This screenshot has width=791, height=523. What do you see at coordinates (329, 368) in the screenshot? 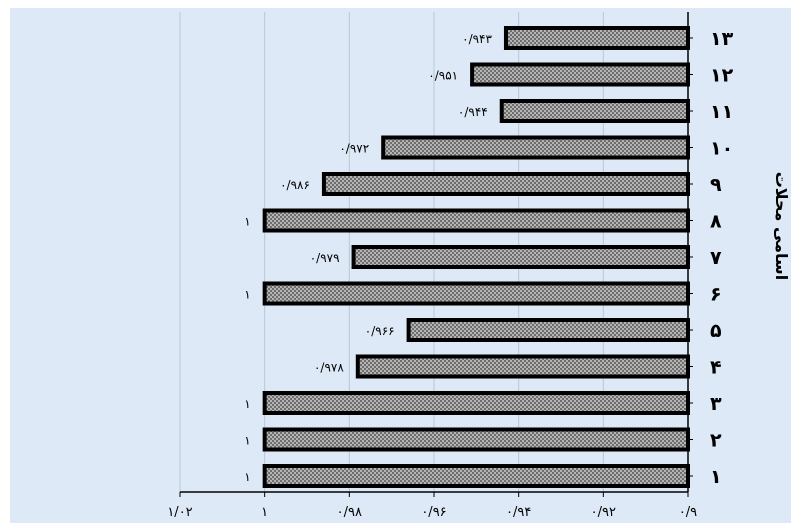
I see `data-label: ۰/۹۷۸` at bounding box center [329, 368].